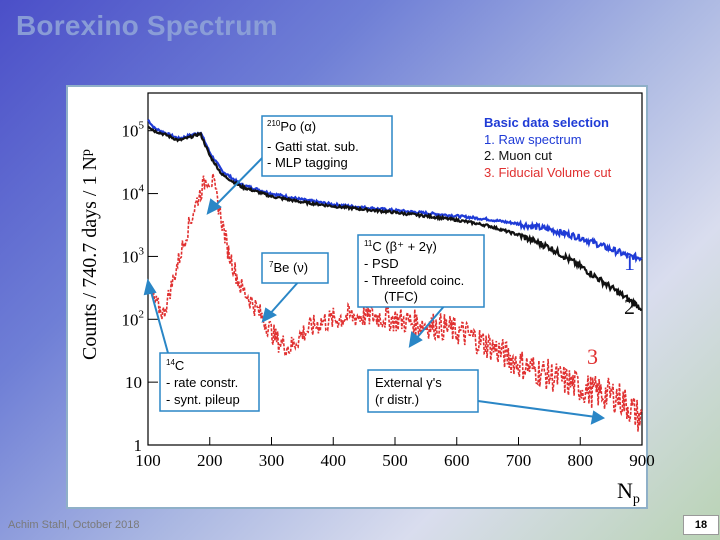  I want to click on x-tick-label: 600, so click(457, 460).